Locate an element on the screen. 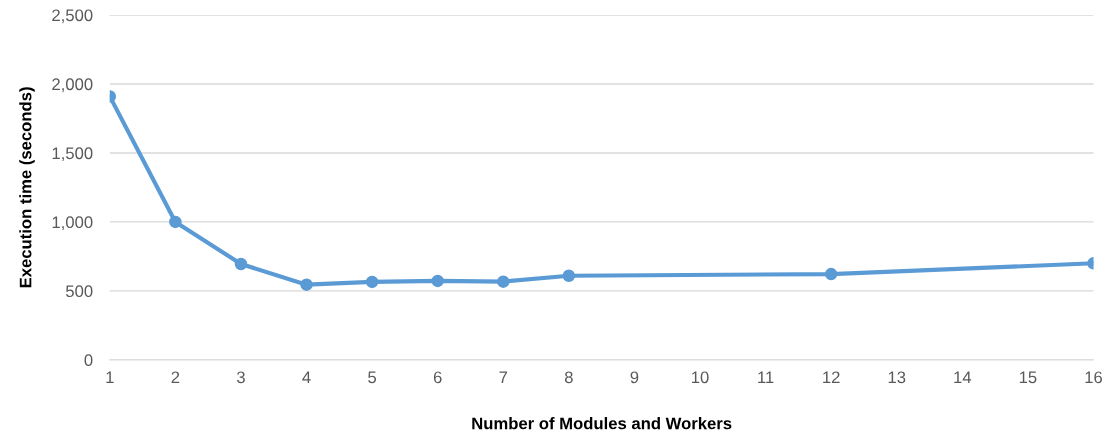 This screenshot has width=1109, height=441. x-tick-label: 6 is located at coordinates (437, 377).